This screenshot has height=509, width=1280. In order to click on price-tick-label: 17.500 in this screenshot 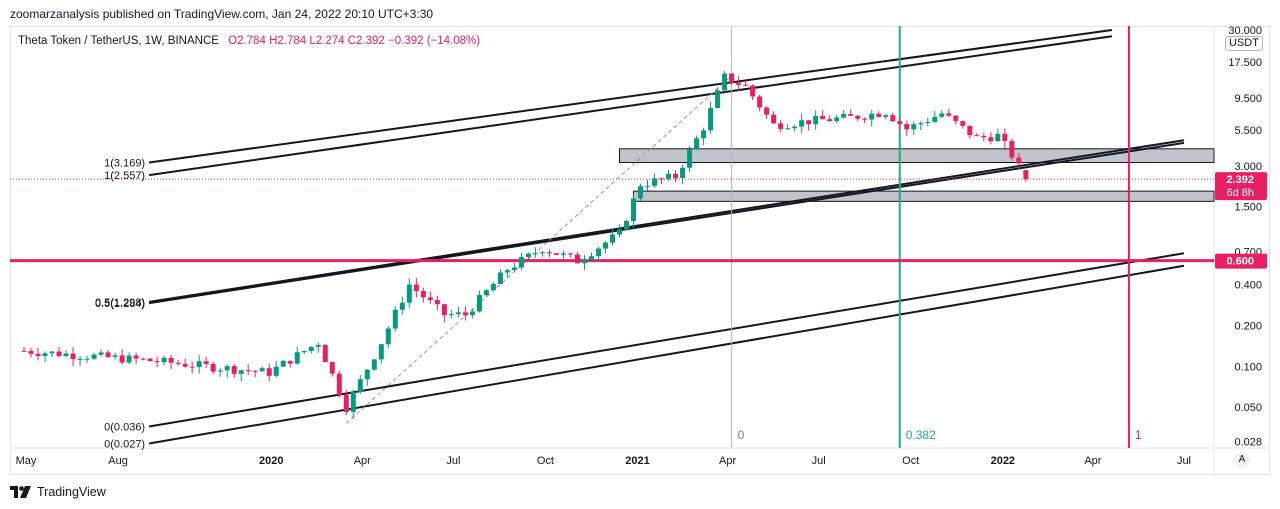, I will do `click(1245, 63)`.